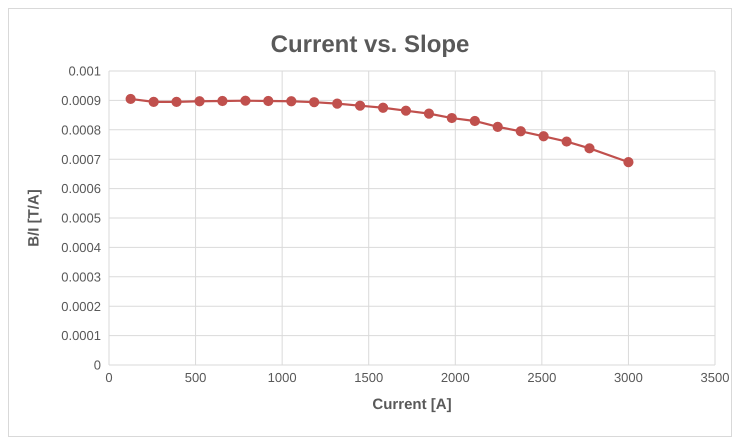 The width and height of the screenshot is (738, 443). I want to click on x-tick-label: 1000, so click(282, 378).